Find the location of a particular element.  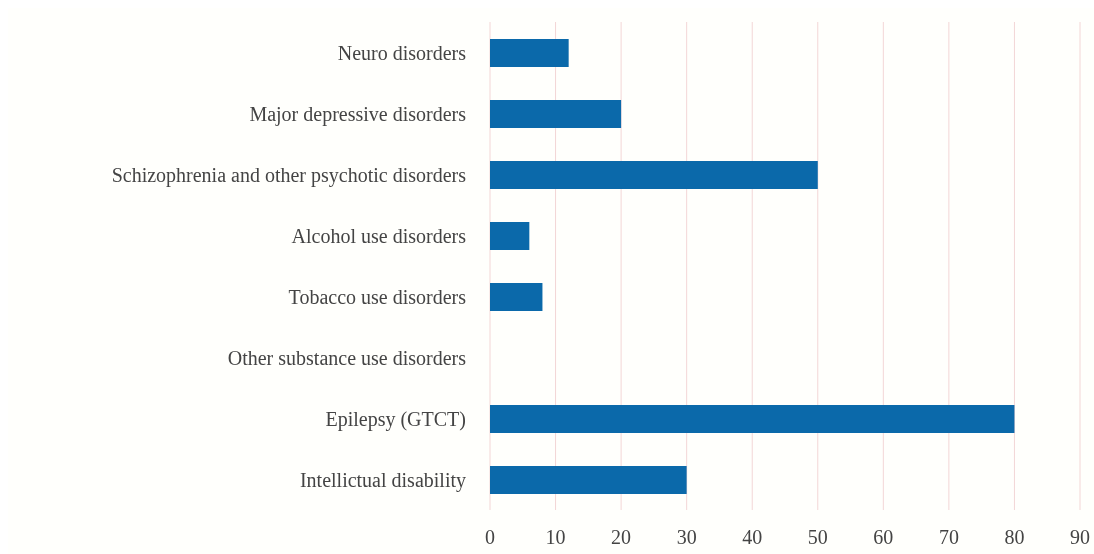

y-tick-label: Major depressive disorders is located at coordinates (358, 114).